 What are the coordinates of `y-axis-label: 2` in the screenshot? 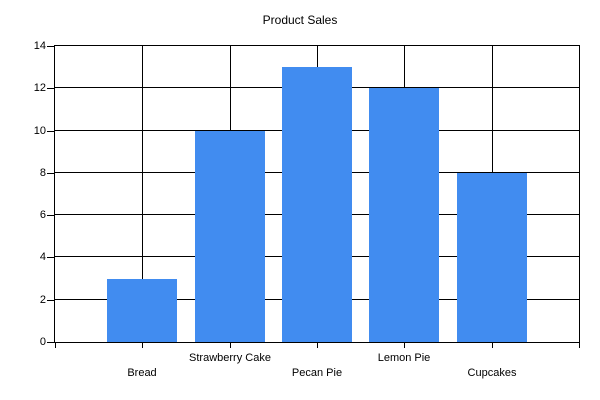 It's located at (42, 300).